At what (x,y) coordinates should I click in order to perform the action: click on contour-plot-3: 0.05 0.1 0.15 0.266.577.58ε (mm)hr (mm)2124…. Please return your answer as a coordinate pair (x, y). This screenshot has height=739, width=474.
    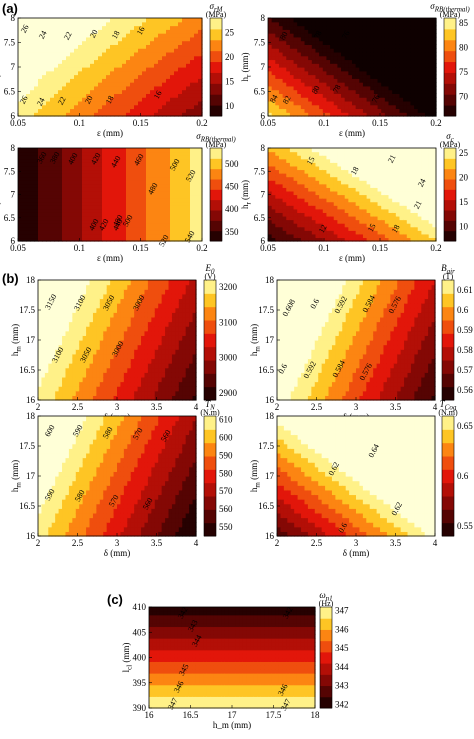
    Looking at the image, I should click on (354, 197).